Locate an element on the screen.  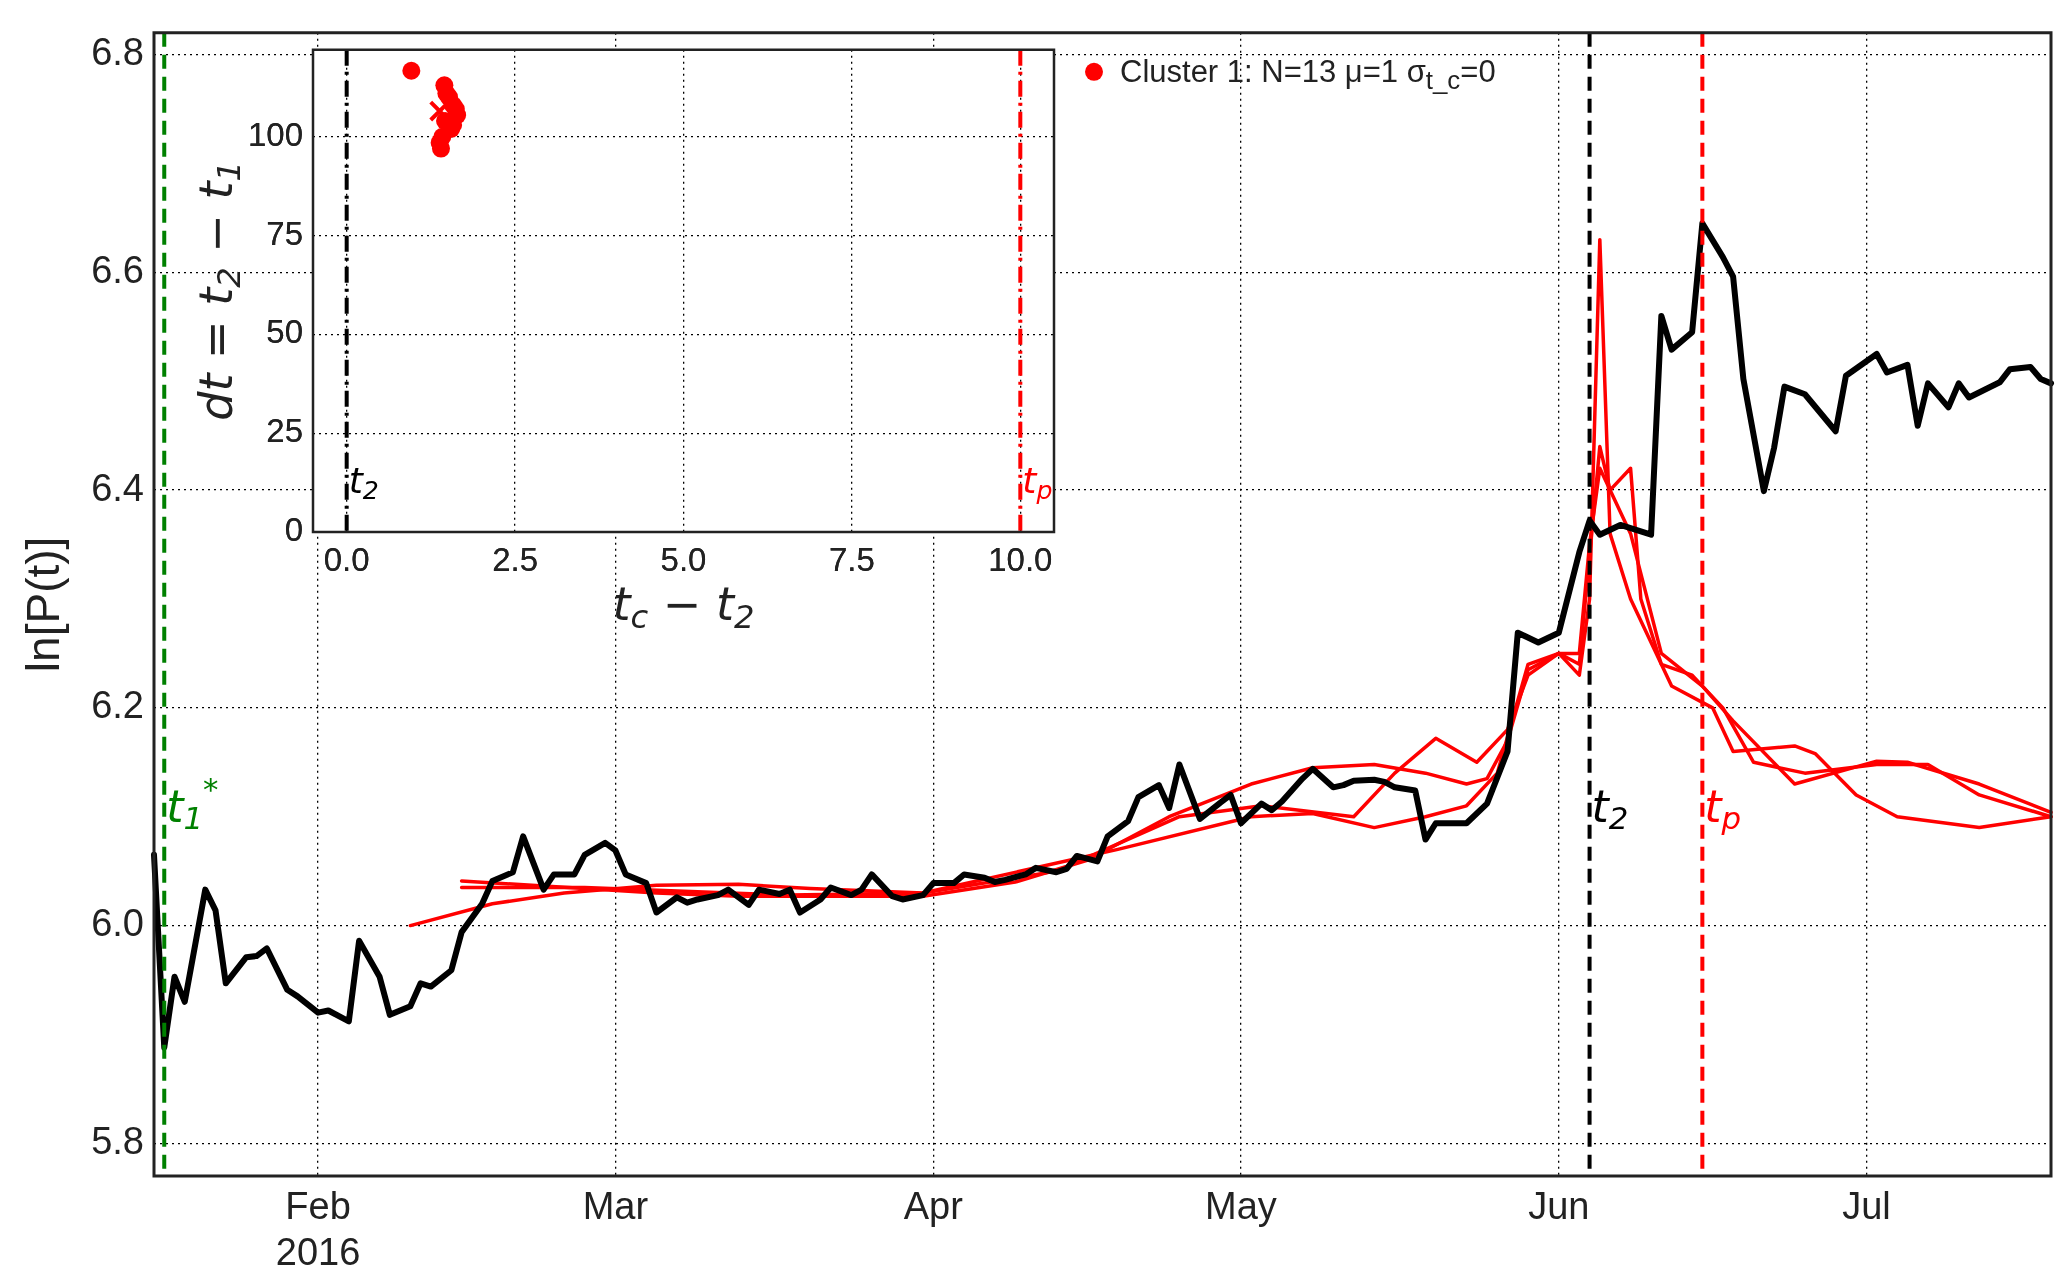
legend-label: Cluster 1: N=13 μ=1 σ$_{t_c}$=0 is located at coordinates (1308, 74).